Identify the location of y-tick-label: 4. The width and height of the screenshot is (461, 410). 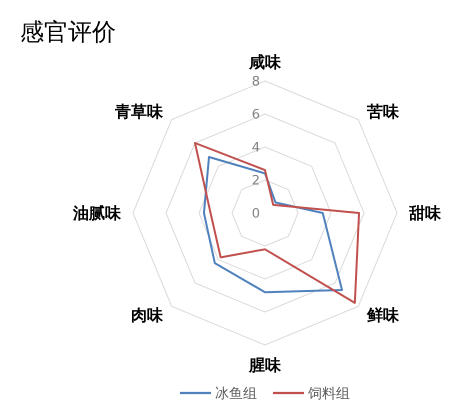
(256, 148).